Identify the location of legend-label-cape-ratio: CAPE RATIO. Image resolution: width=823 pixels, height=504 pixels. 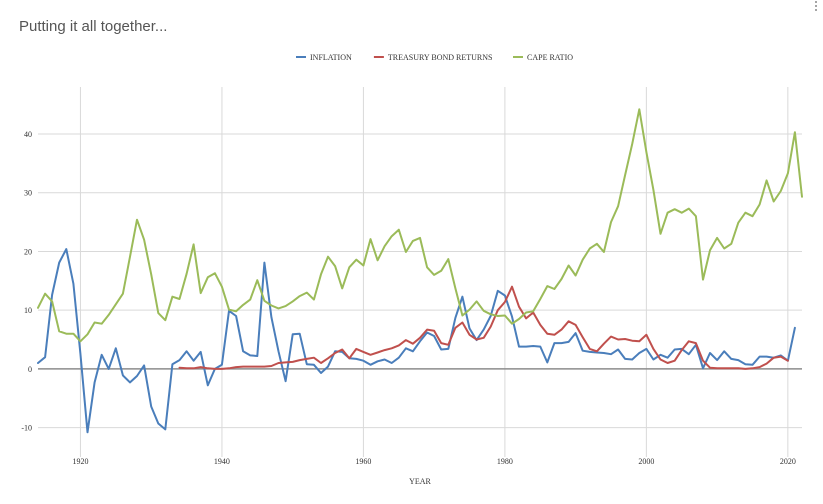
(550, 57).